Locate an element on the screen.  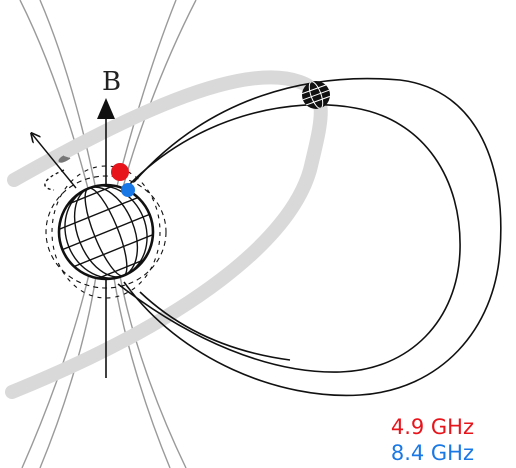
legend-item-8-4ghz: 8.4 GHz is located at coordinates (432, 453).